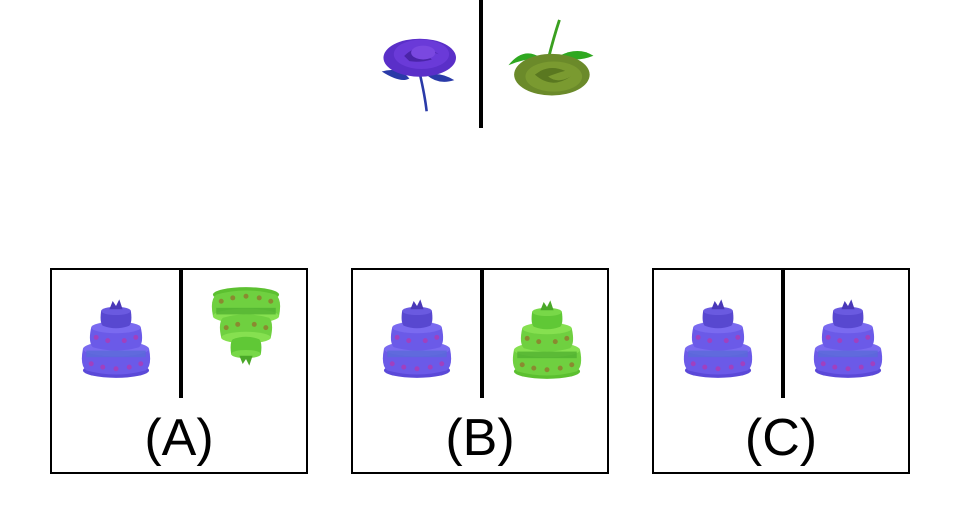  I want to click on option-c-divider, so click(783, 334).